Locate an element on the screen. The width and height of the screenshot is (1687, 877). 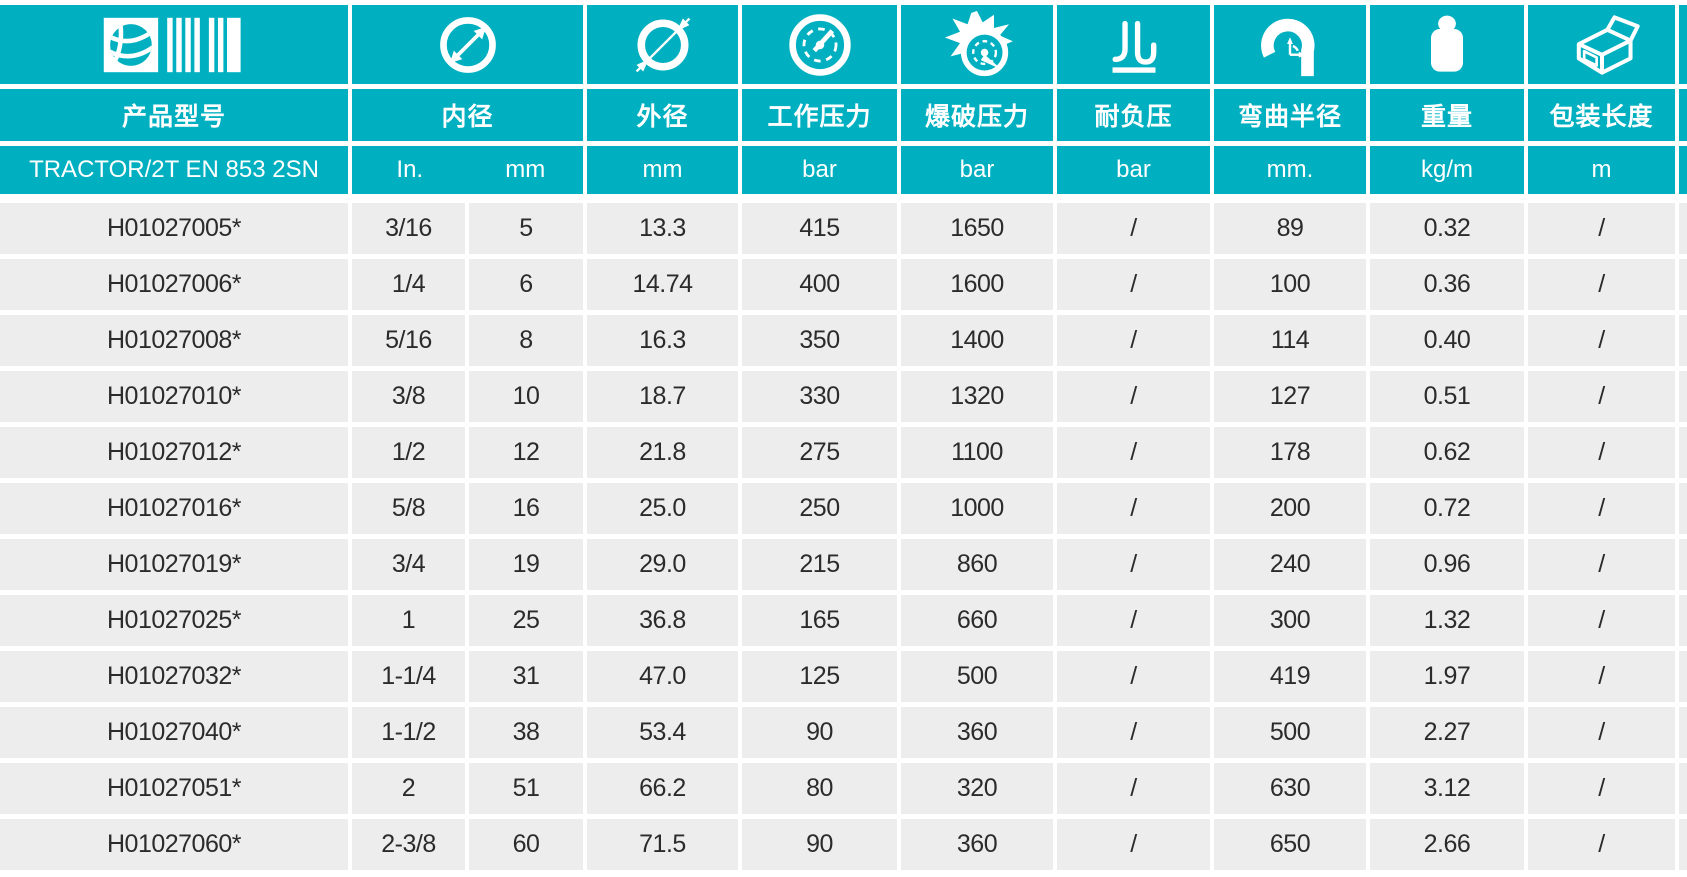
cell-working-pressure: 250 is located at coordinates (819, 508).